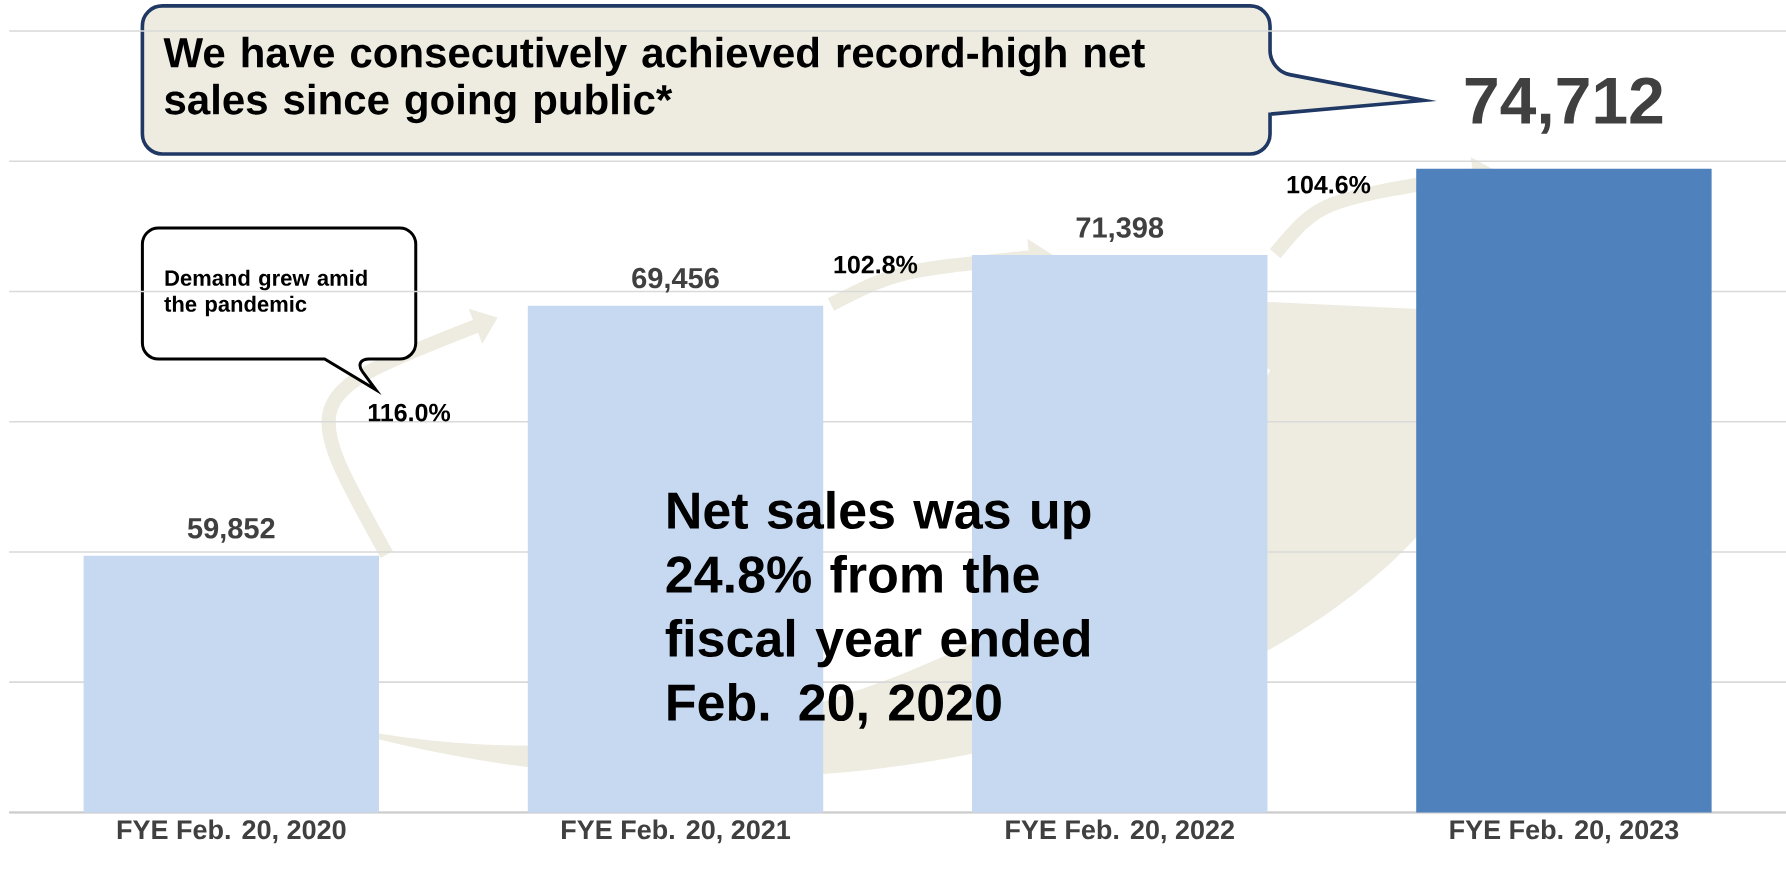 The height and width of the screenshot is (875, 1786). What do you see at coordinates (676, 831) in the screenshot?
I see `x-tick-label: FYE Feb. 20, 2021` at bounding box center [676, 831].